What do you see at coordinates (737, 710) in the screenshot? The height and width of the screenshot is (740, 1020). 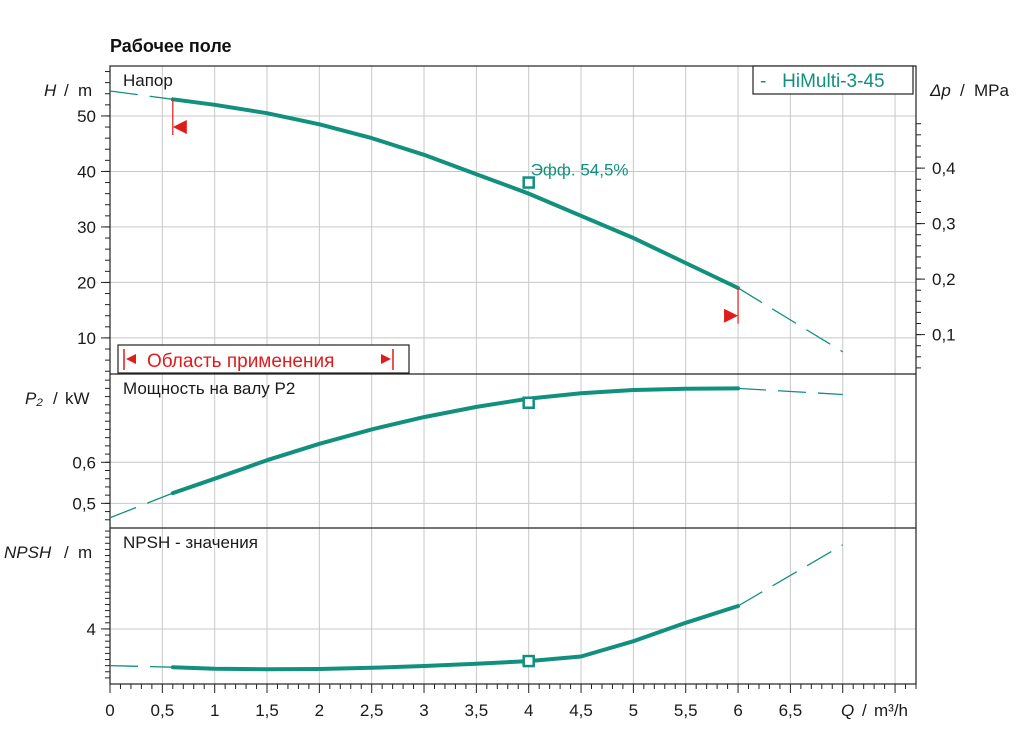 I see `x-tick-label: 6` at bounding box center [737, 710].